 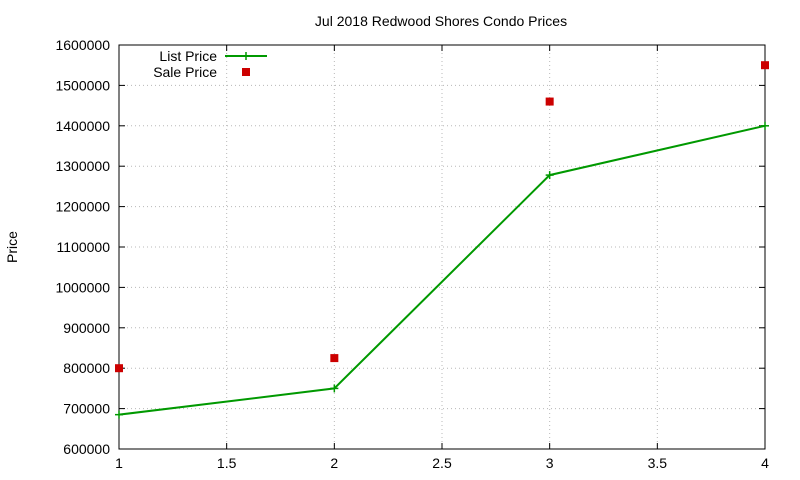 What do you see at coordinates (227, 463) in the screenshot?
I see `x-tick-label: 1.5` at bounding box center [227, 463].